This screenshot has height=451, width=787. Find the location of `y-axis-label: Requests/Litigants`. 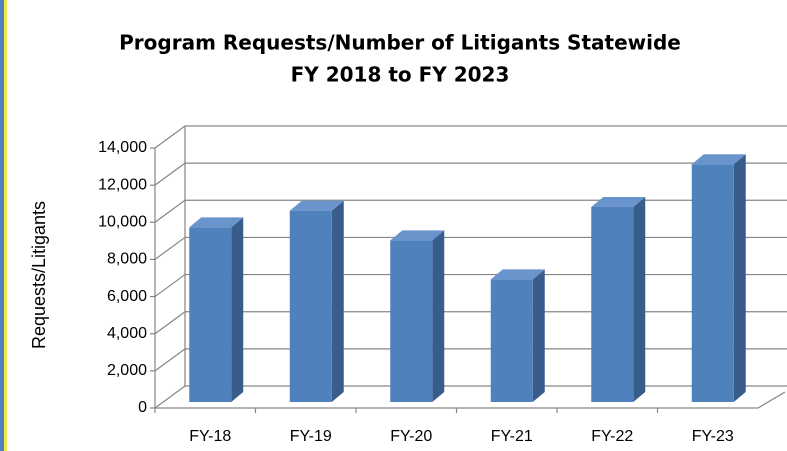

y-axis-label: Requests/Litigants is located at coordinates (39, 275).